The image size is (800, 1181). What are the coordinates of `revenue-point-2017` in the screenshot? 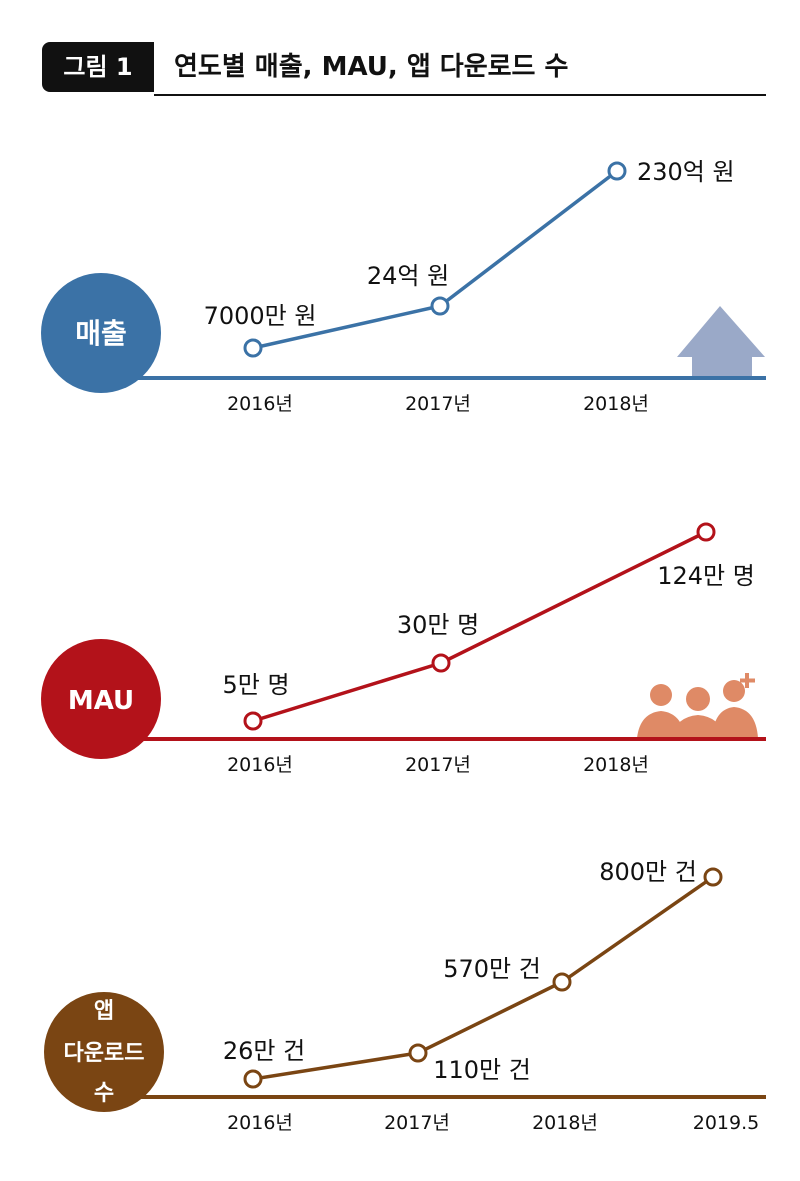 It's located at (440, 306).